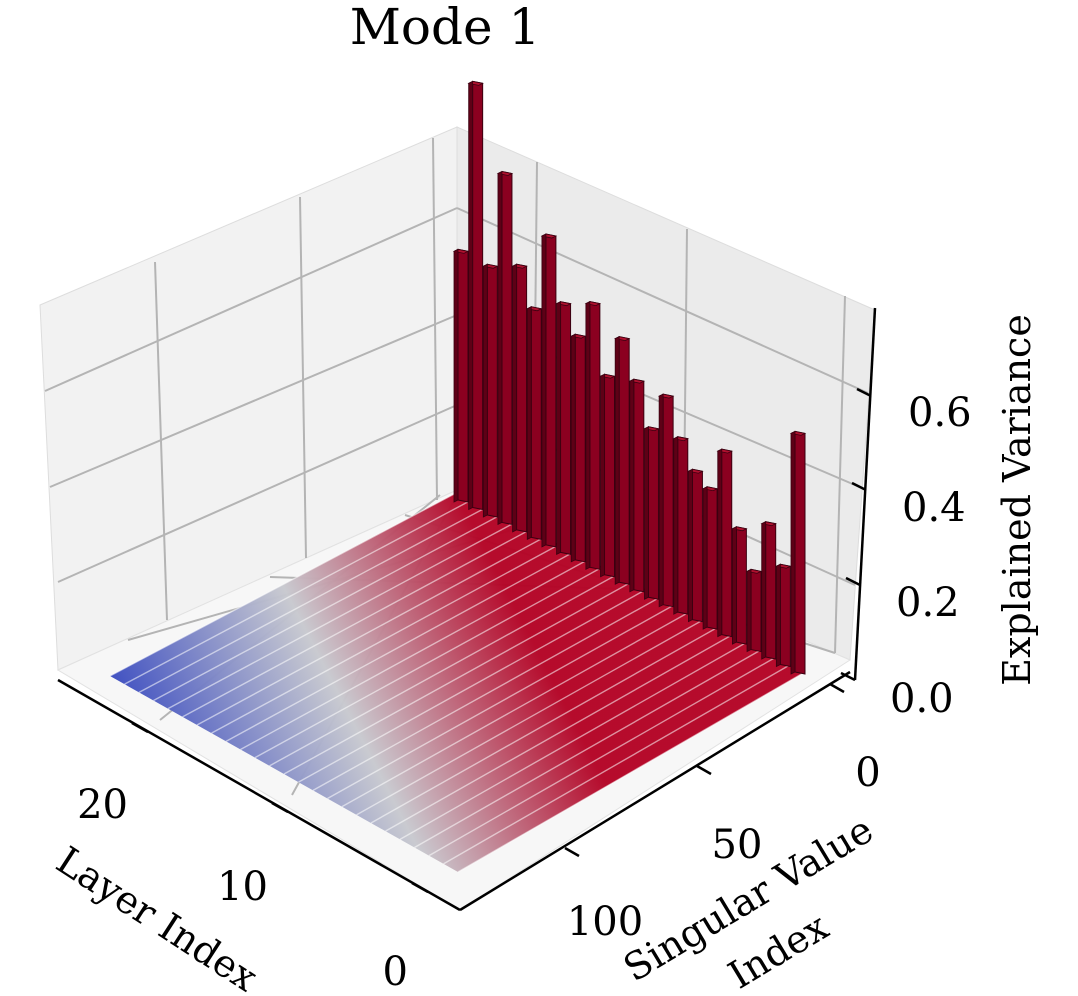  Describe the element at coordinates (605, 922) in the screenshot. I see `y-tick-label: 100` at that location.